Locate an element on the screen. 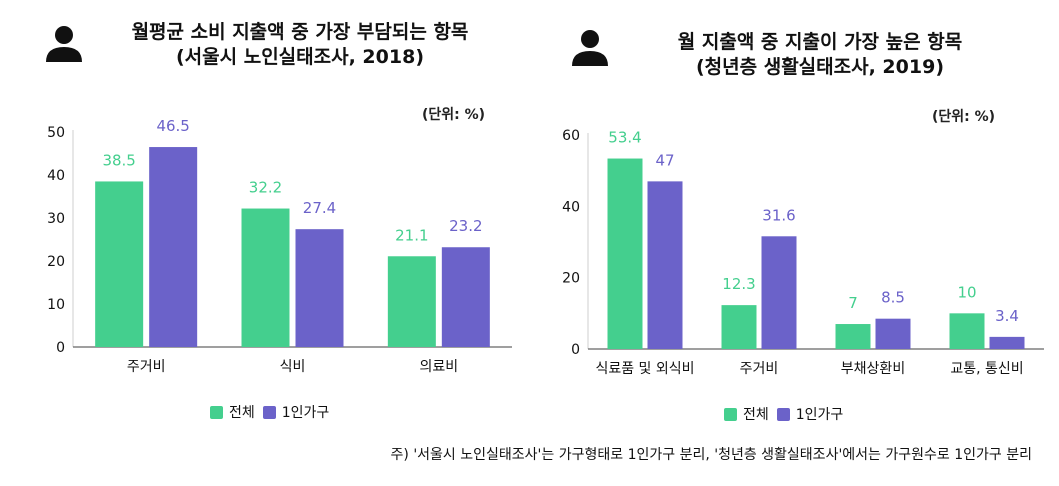  x-tick-label: 의료비 is located at coordinates (439, 367).